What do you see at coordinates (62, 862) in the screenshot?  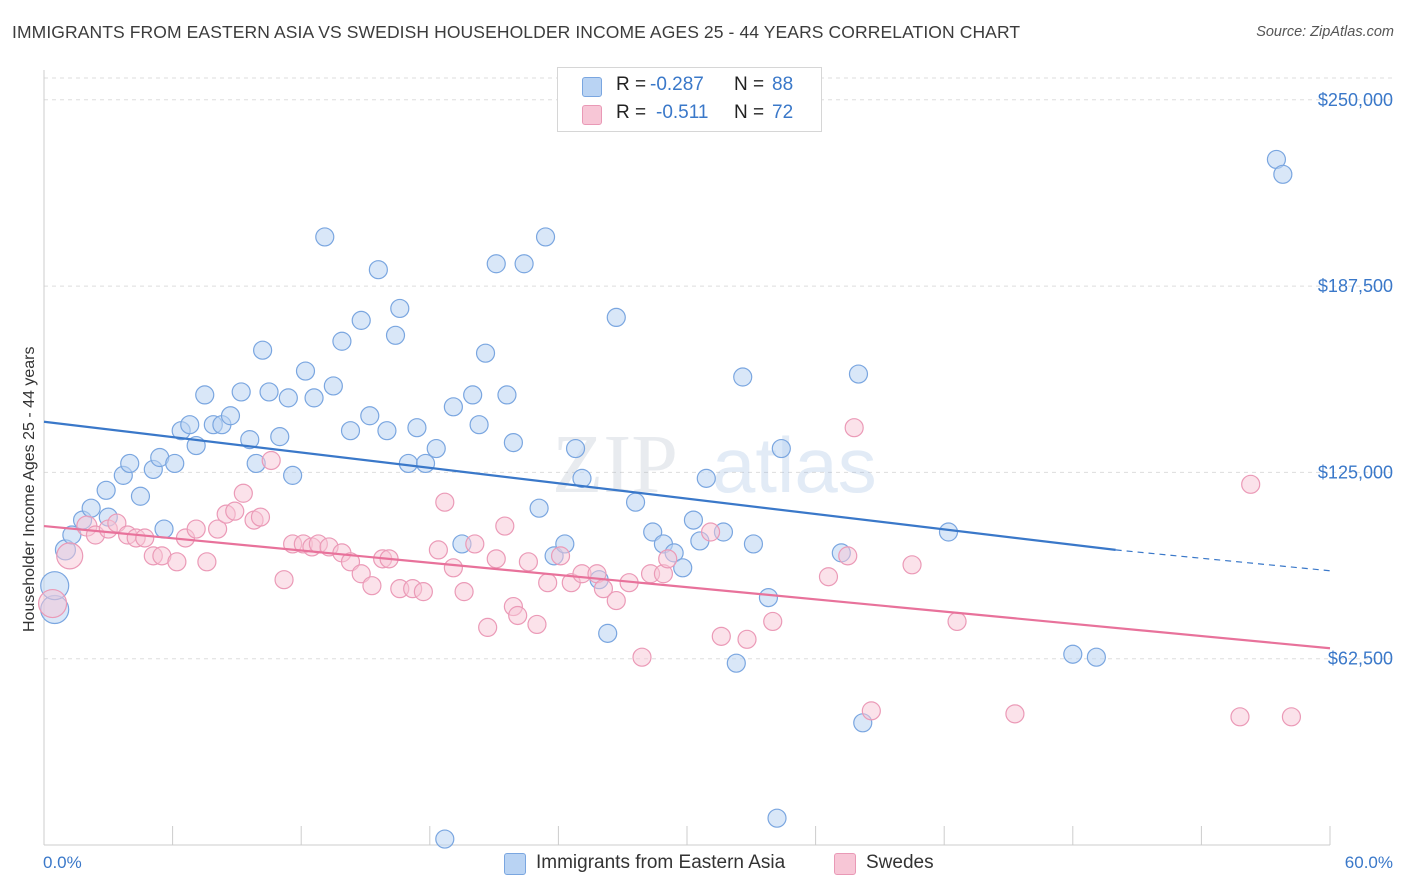 I see `x-tick-label-min: 0.0%` at bounding box center [62, 862].